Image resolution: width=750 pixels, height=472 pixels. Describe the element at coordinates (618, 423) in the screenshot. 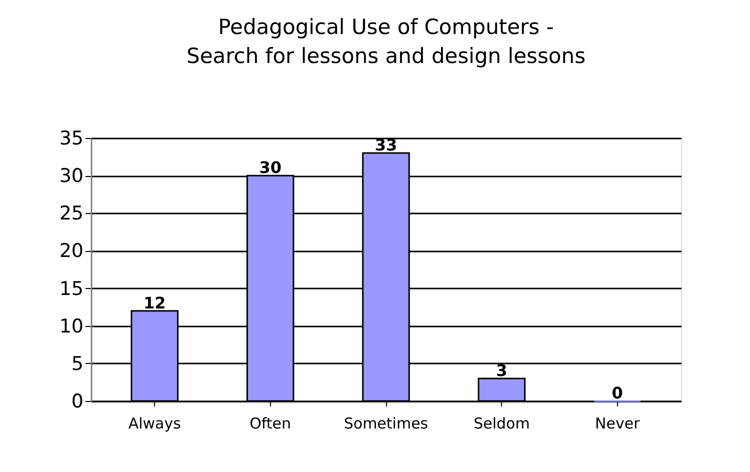

I see `x-tick-label: Never` at that location.